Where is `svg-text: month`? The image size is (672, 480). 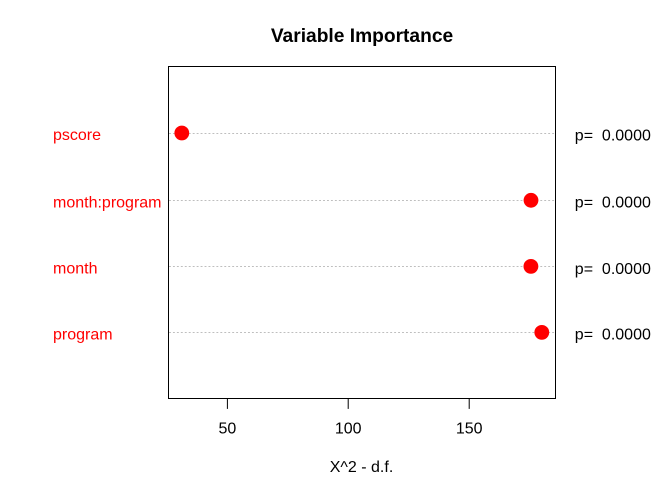 svg-text: month is located at coordinates (75, 269).